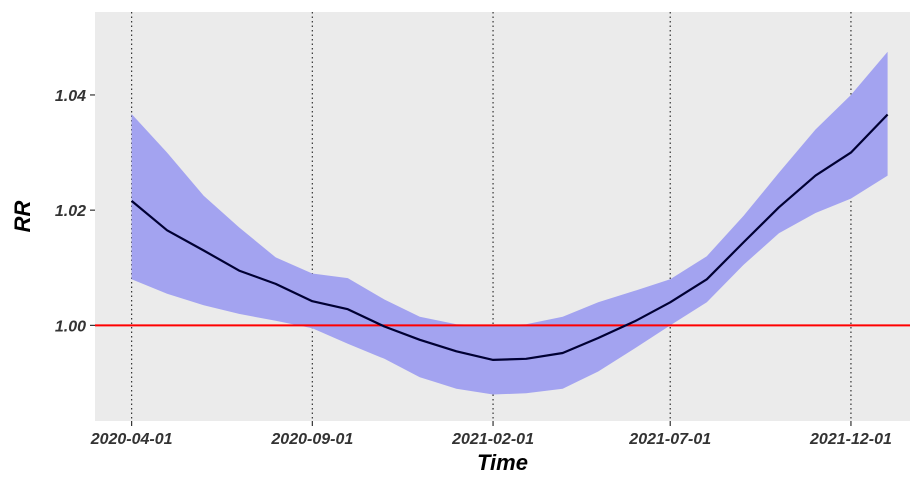 This screenshot has width=910, height=482. Describe the element at coordinates (22, 217) in the screenshot. I see `y-axis-title: RR` at that location.